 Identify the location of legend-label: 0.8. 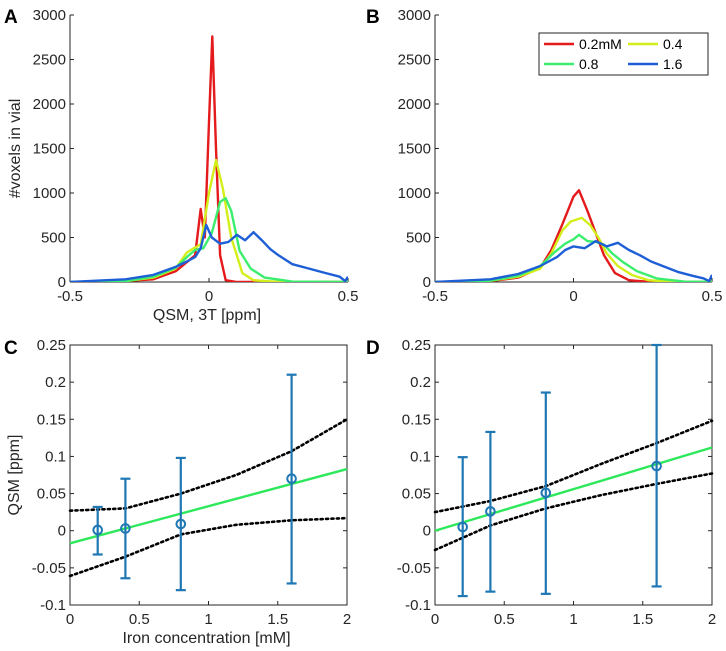
(589, 64).